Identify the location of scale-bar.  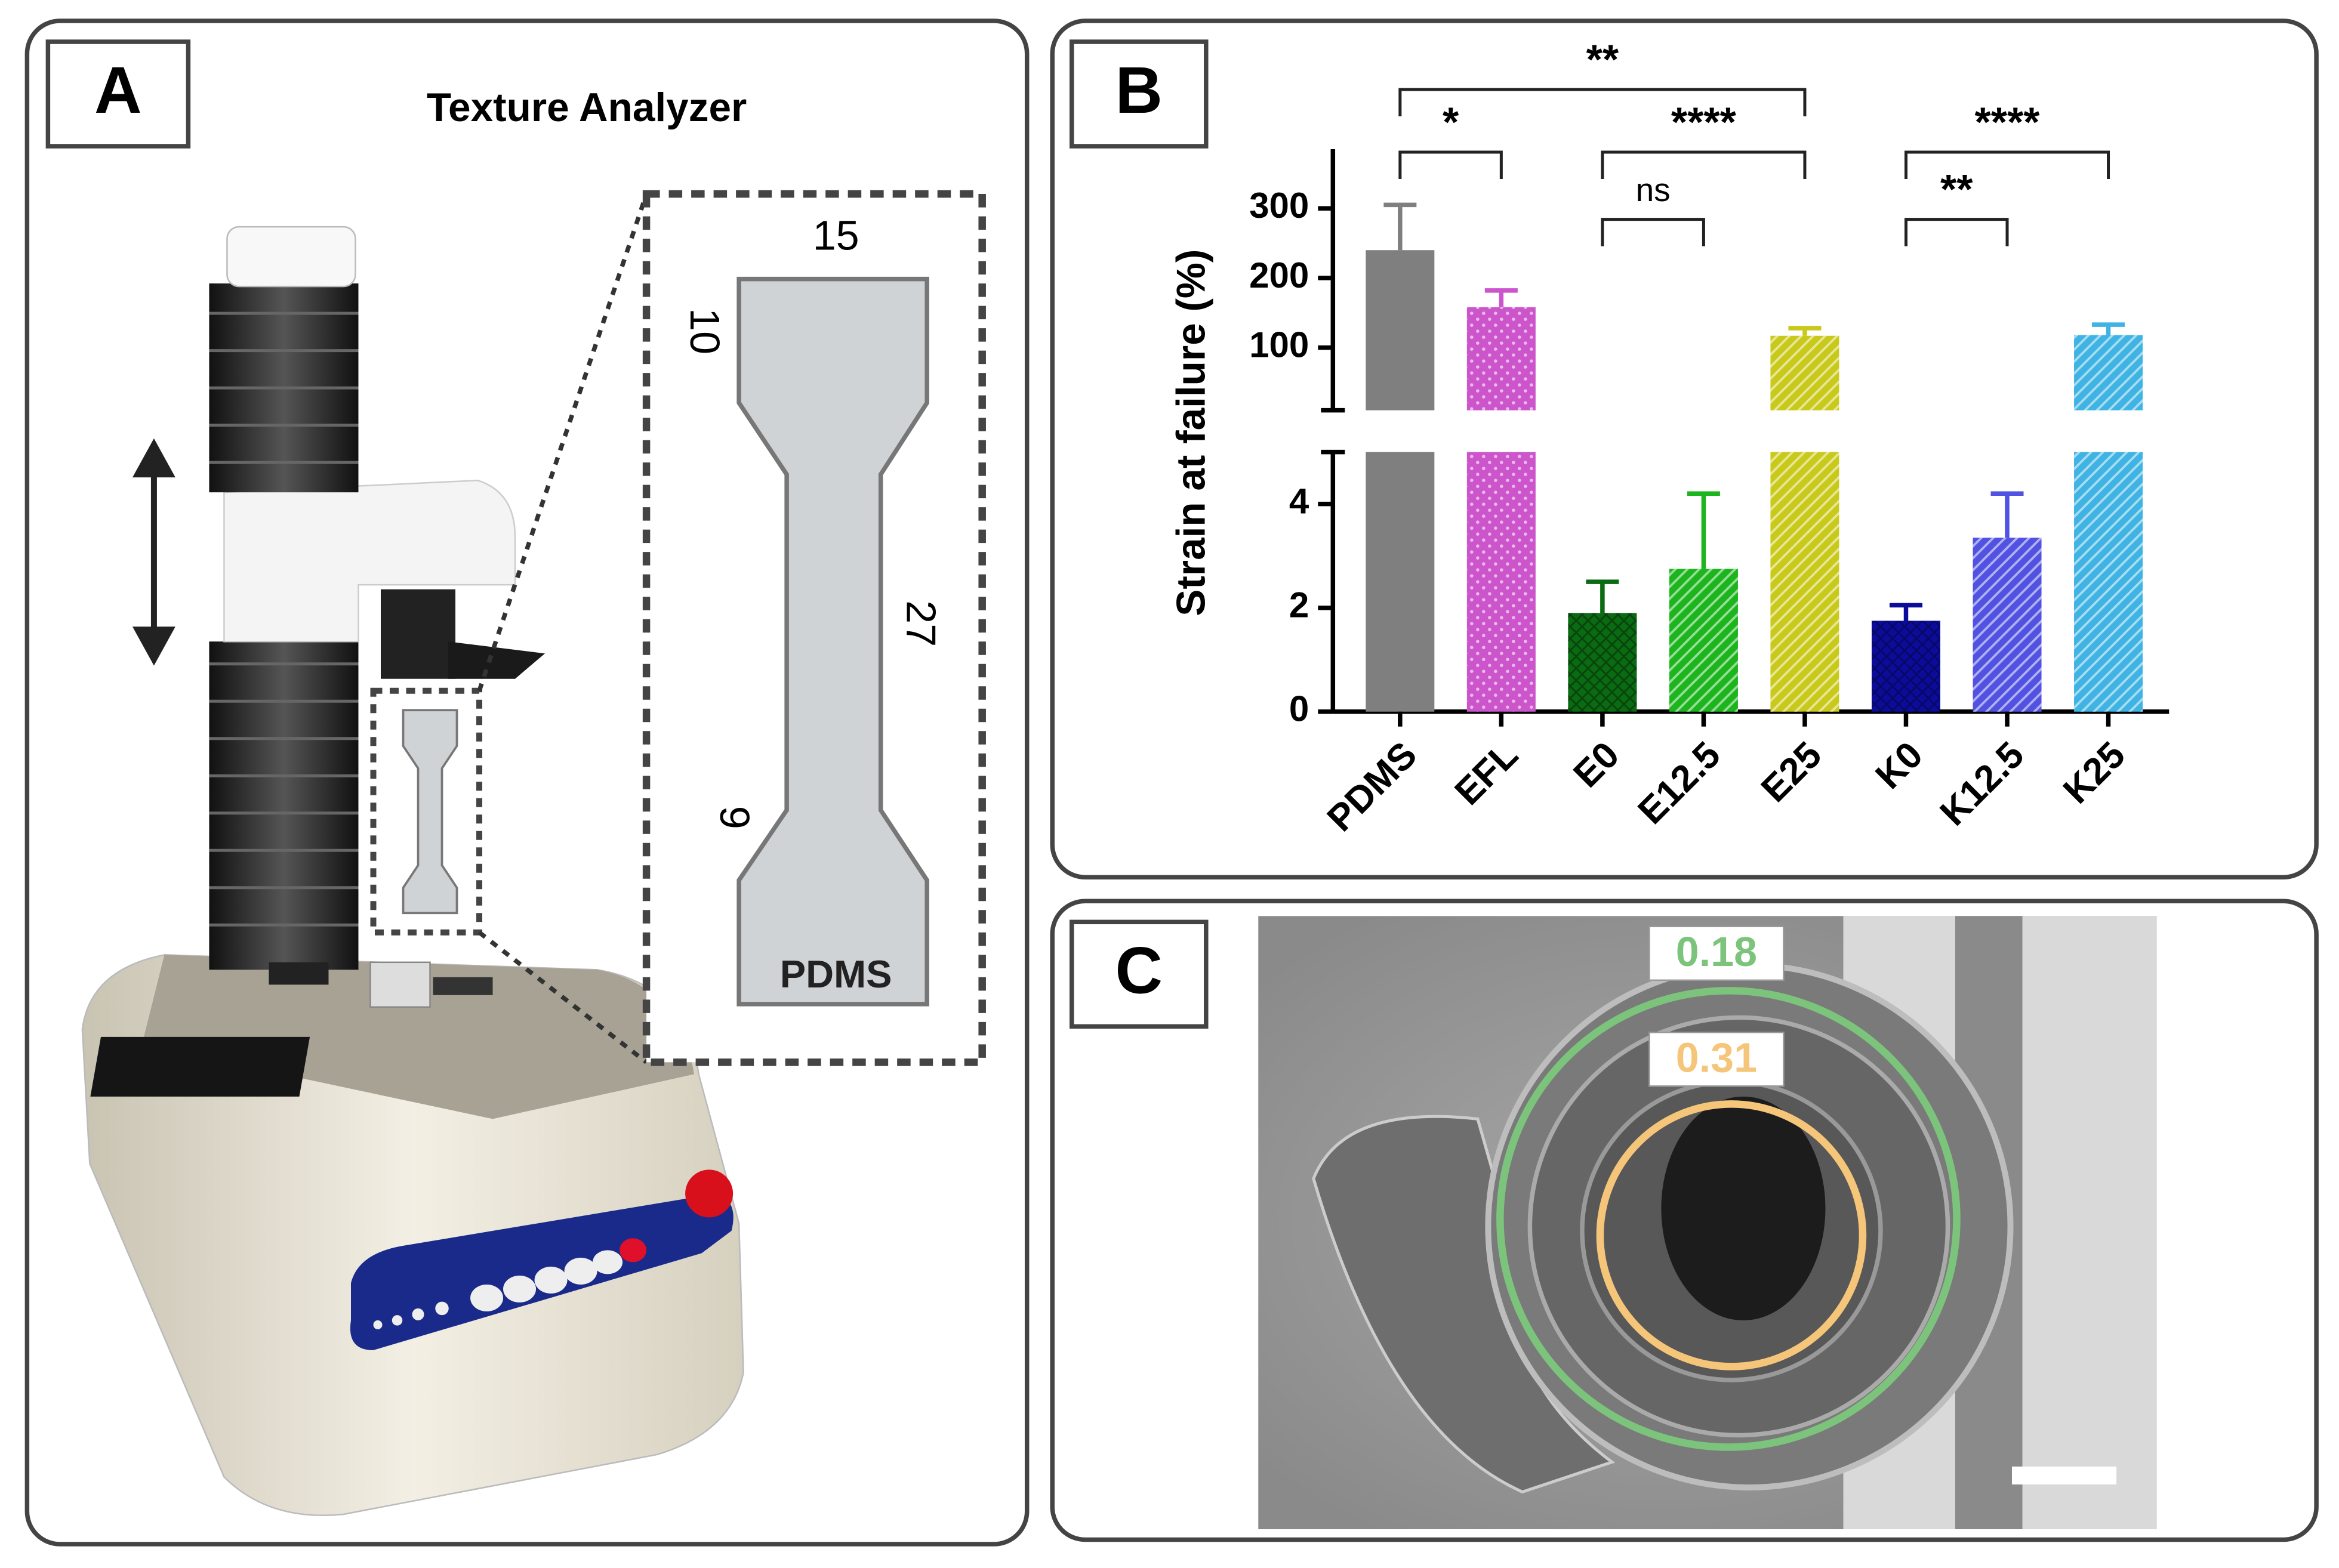
(2064, 1475).